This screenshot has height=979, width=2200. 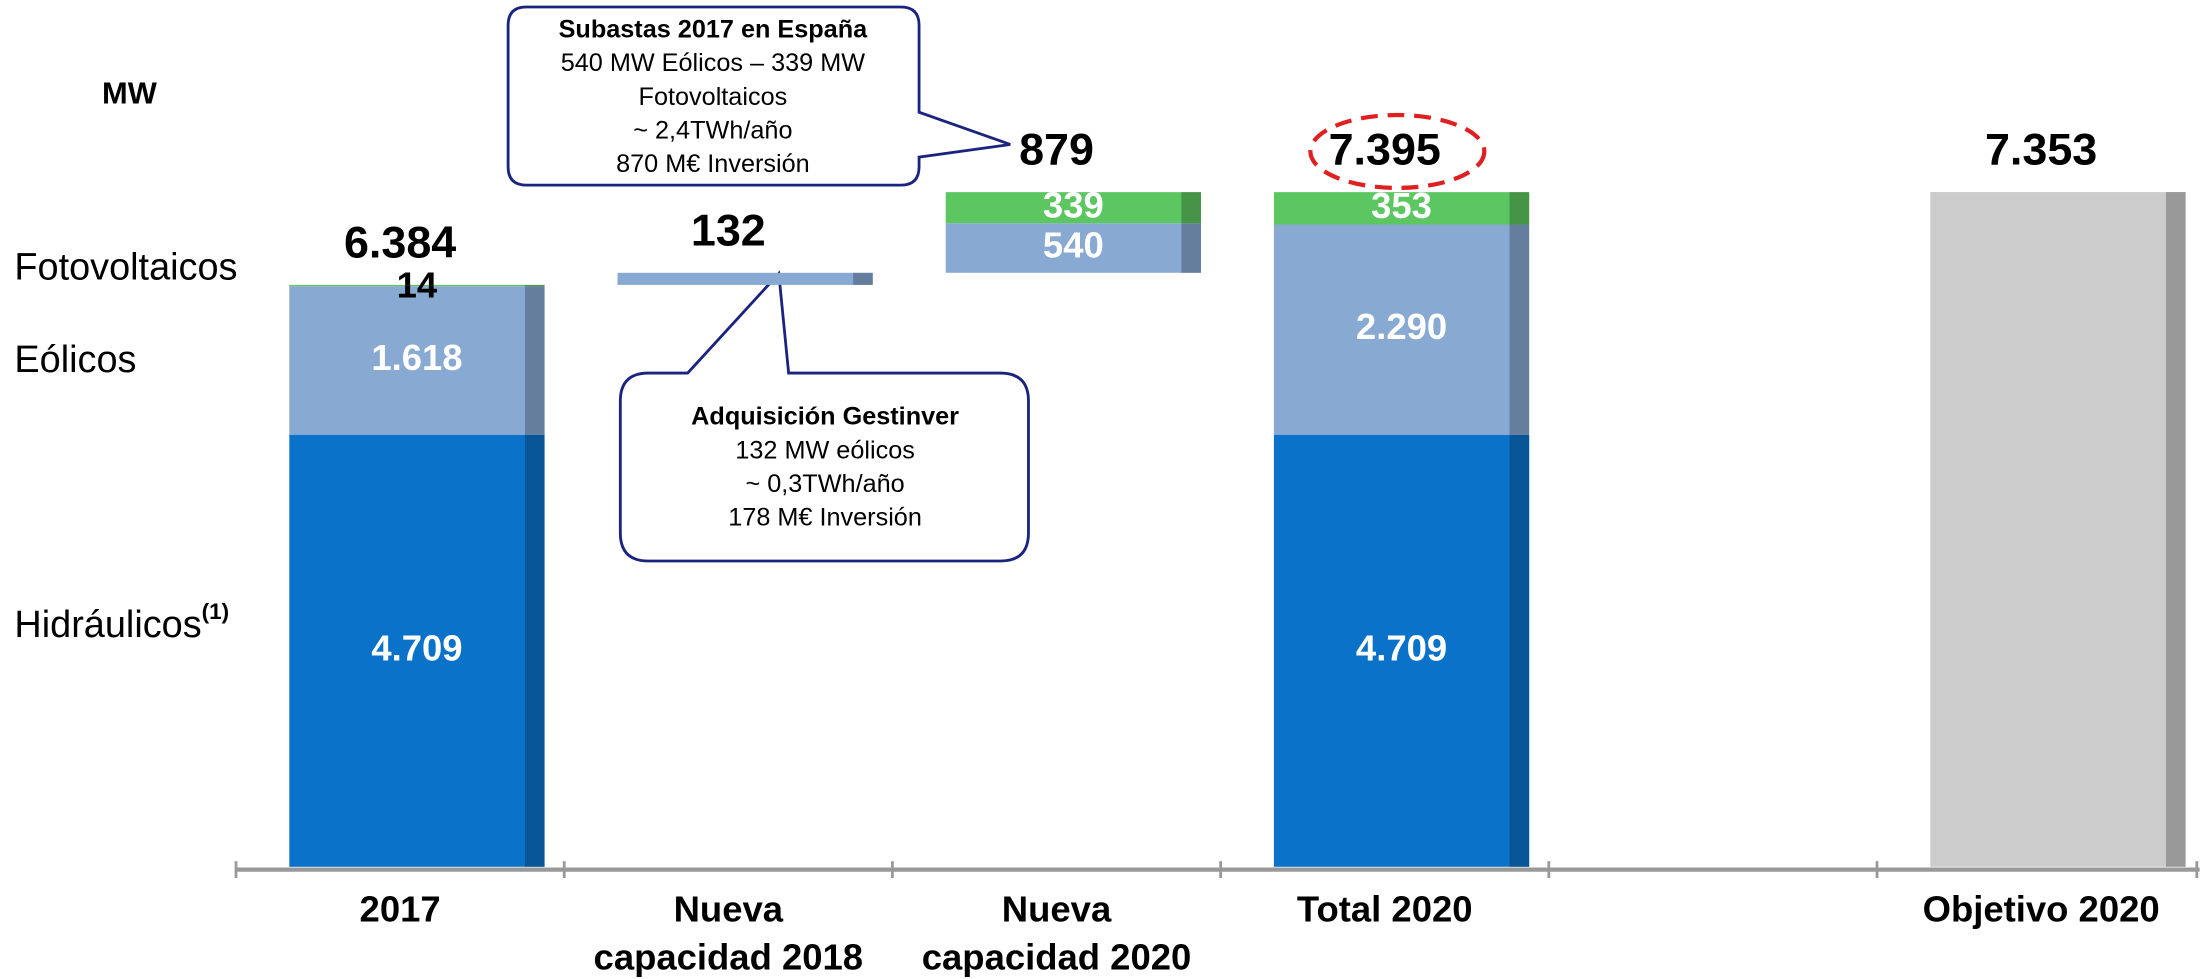 I want to click on x-tick-label: Nueva capacidad 2020, so click(x=1057, y=932).